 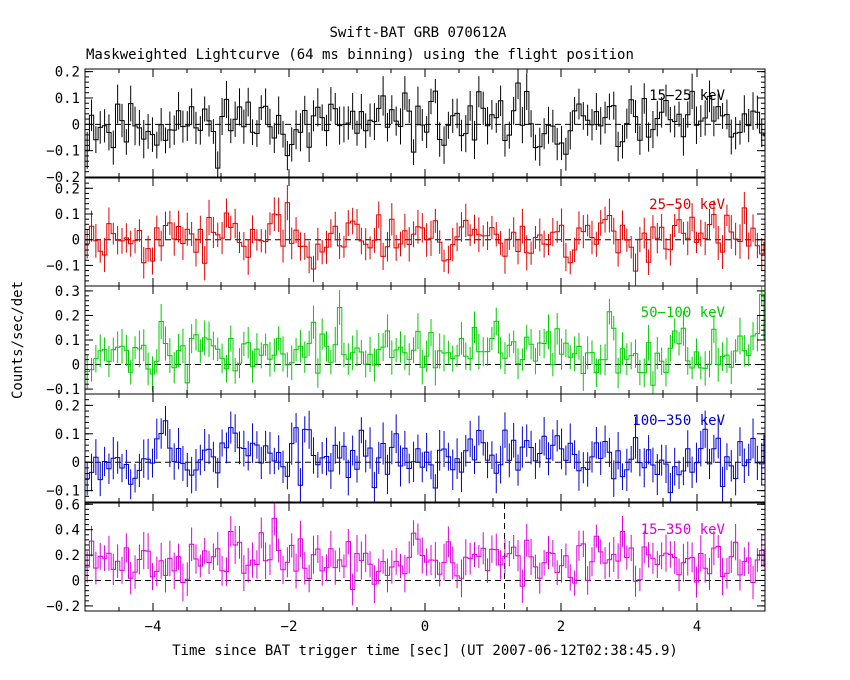 What do you see at coordinates (418, 33) in the screenshot?
I see `chart-title: Swift-BAT GRB 070612A` at bounding box center [418, 33].